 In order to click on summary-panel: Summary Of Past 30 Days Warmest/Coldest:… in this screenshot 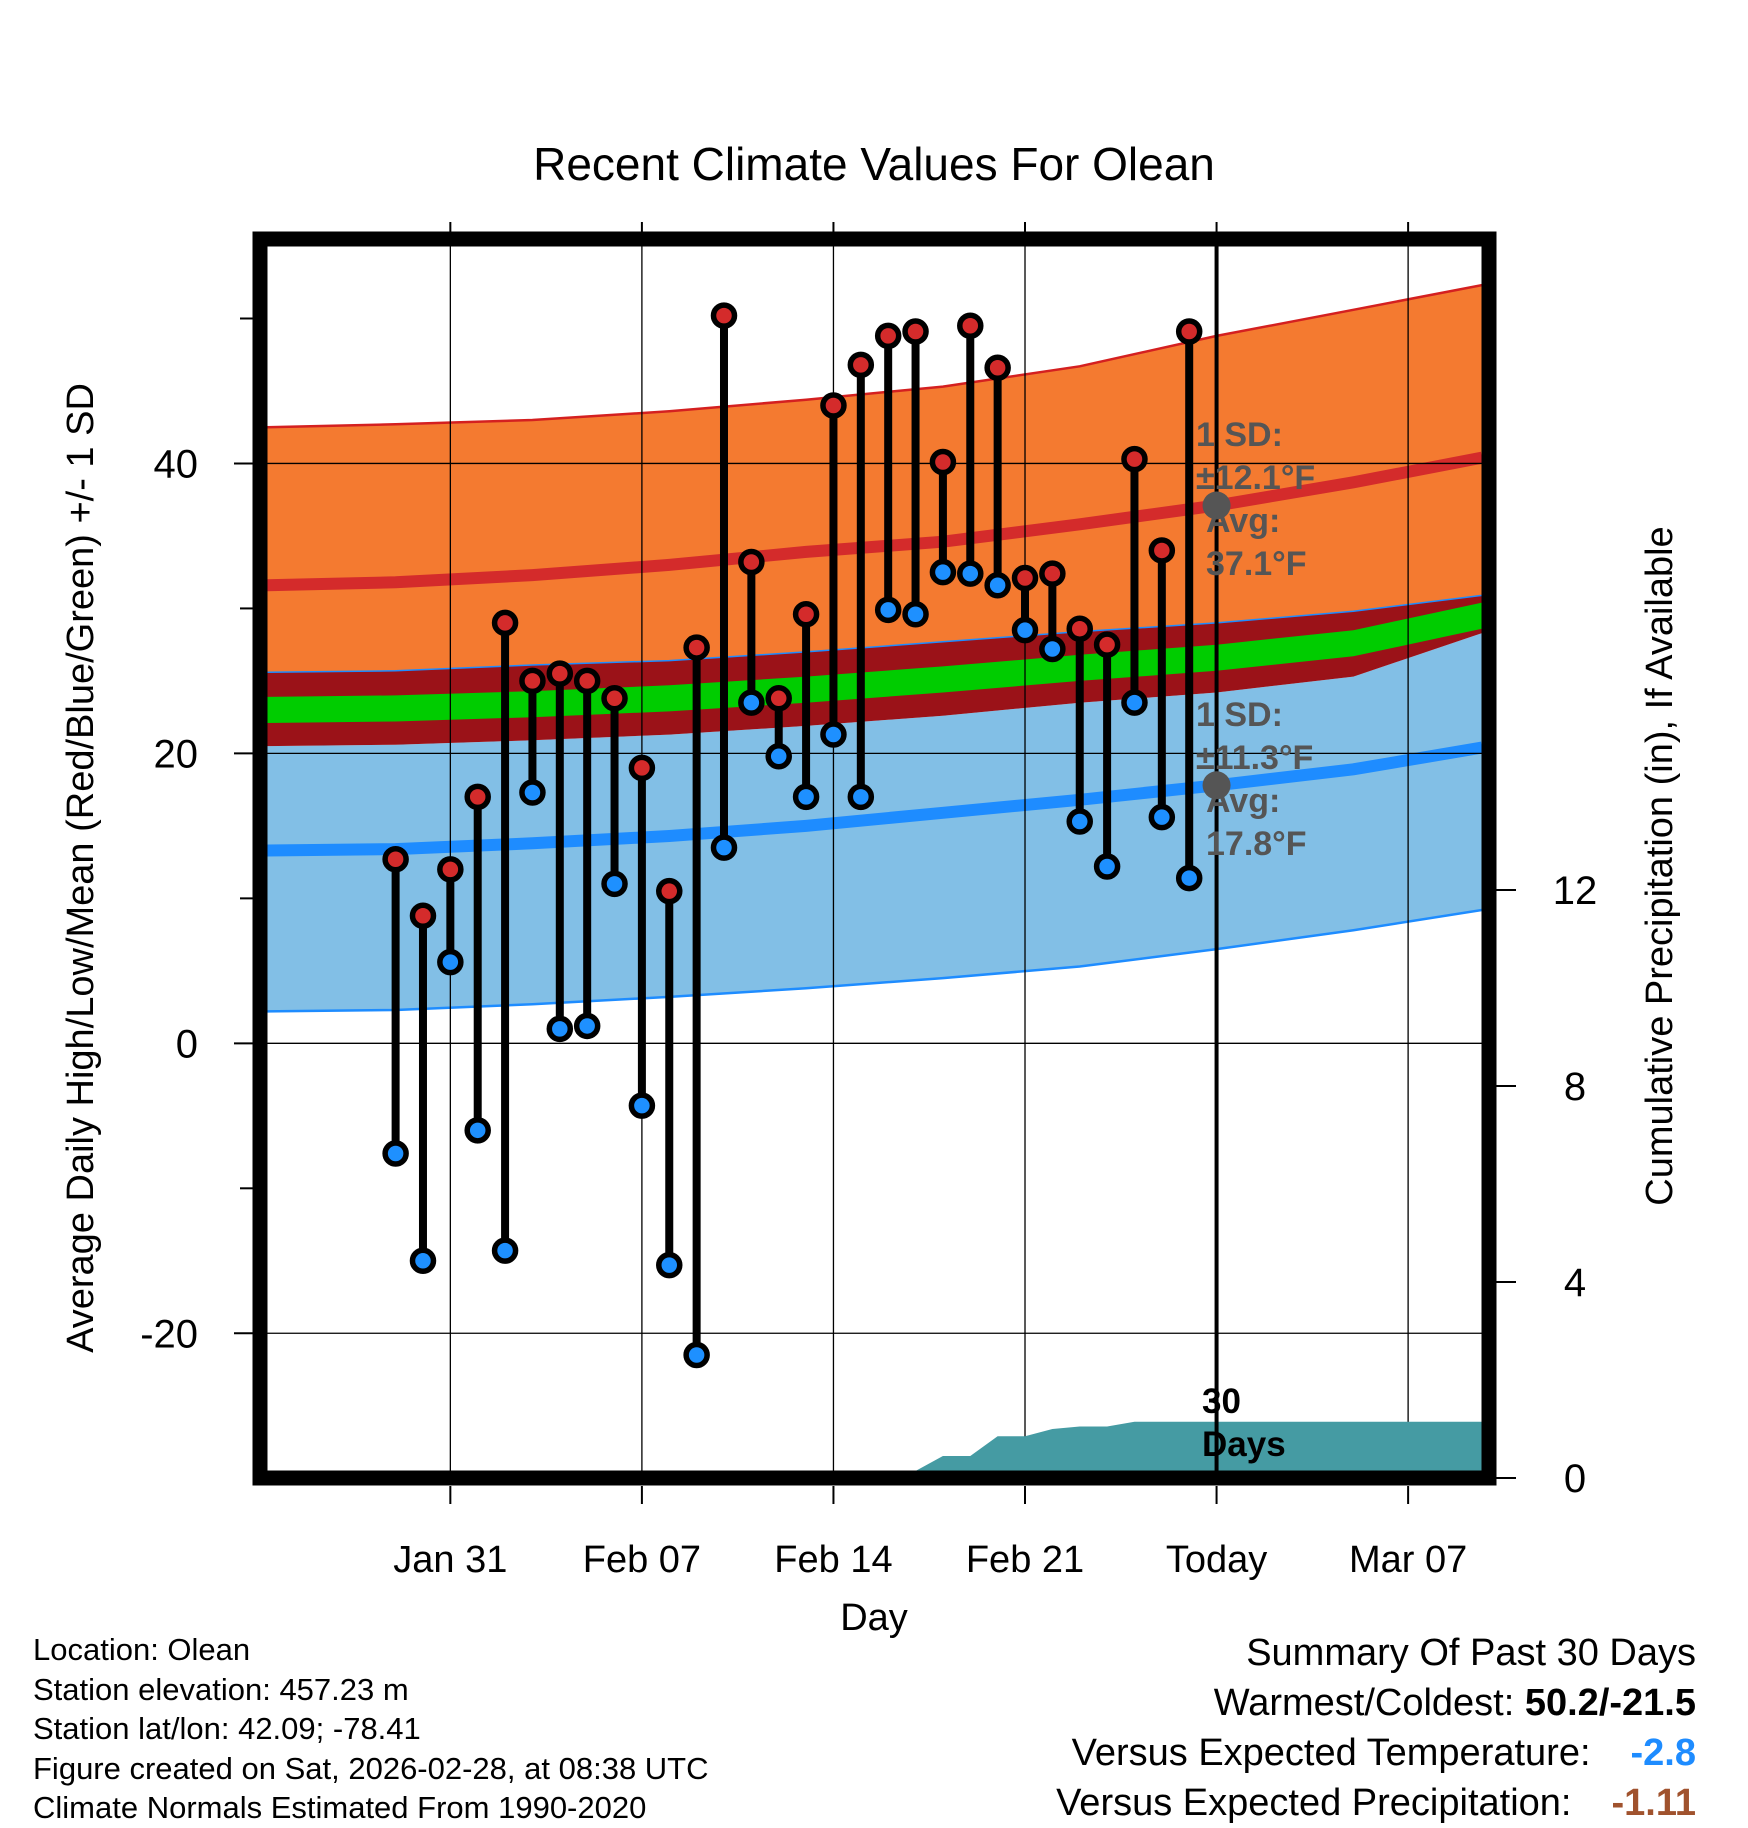, I will do `click(1376, 1728)`.